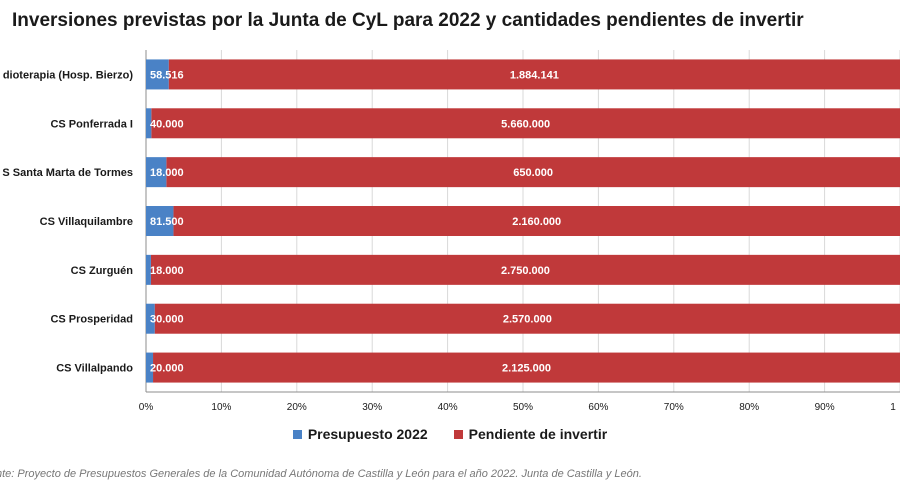 Image resolution: width=900 pixels, height=488 pixels. Describe the element at coordinates (86, 222) in the screenshot. I see `category-label: CS Villaquilambre` at that location.